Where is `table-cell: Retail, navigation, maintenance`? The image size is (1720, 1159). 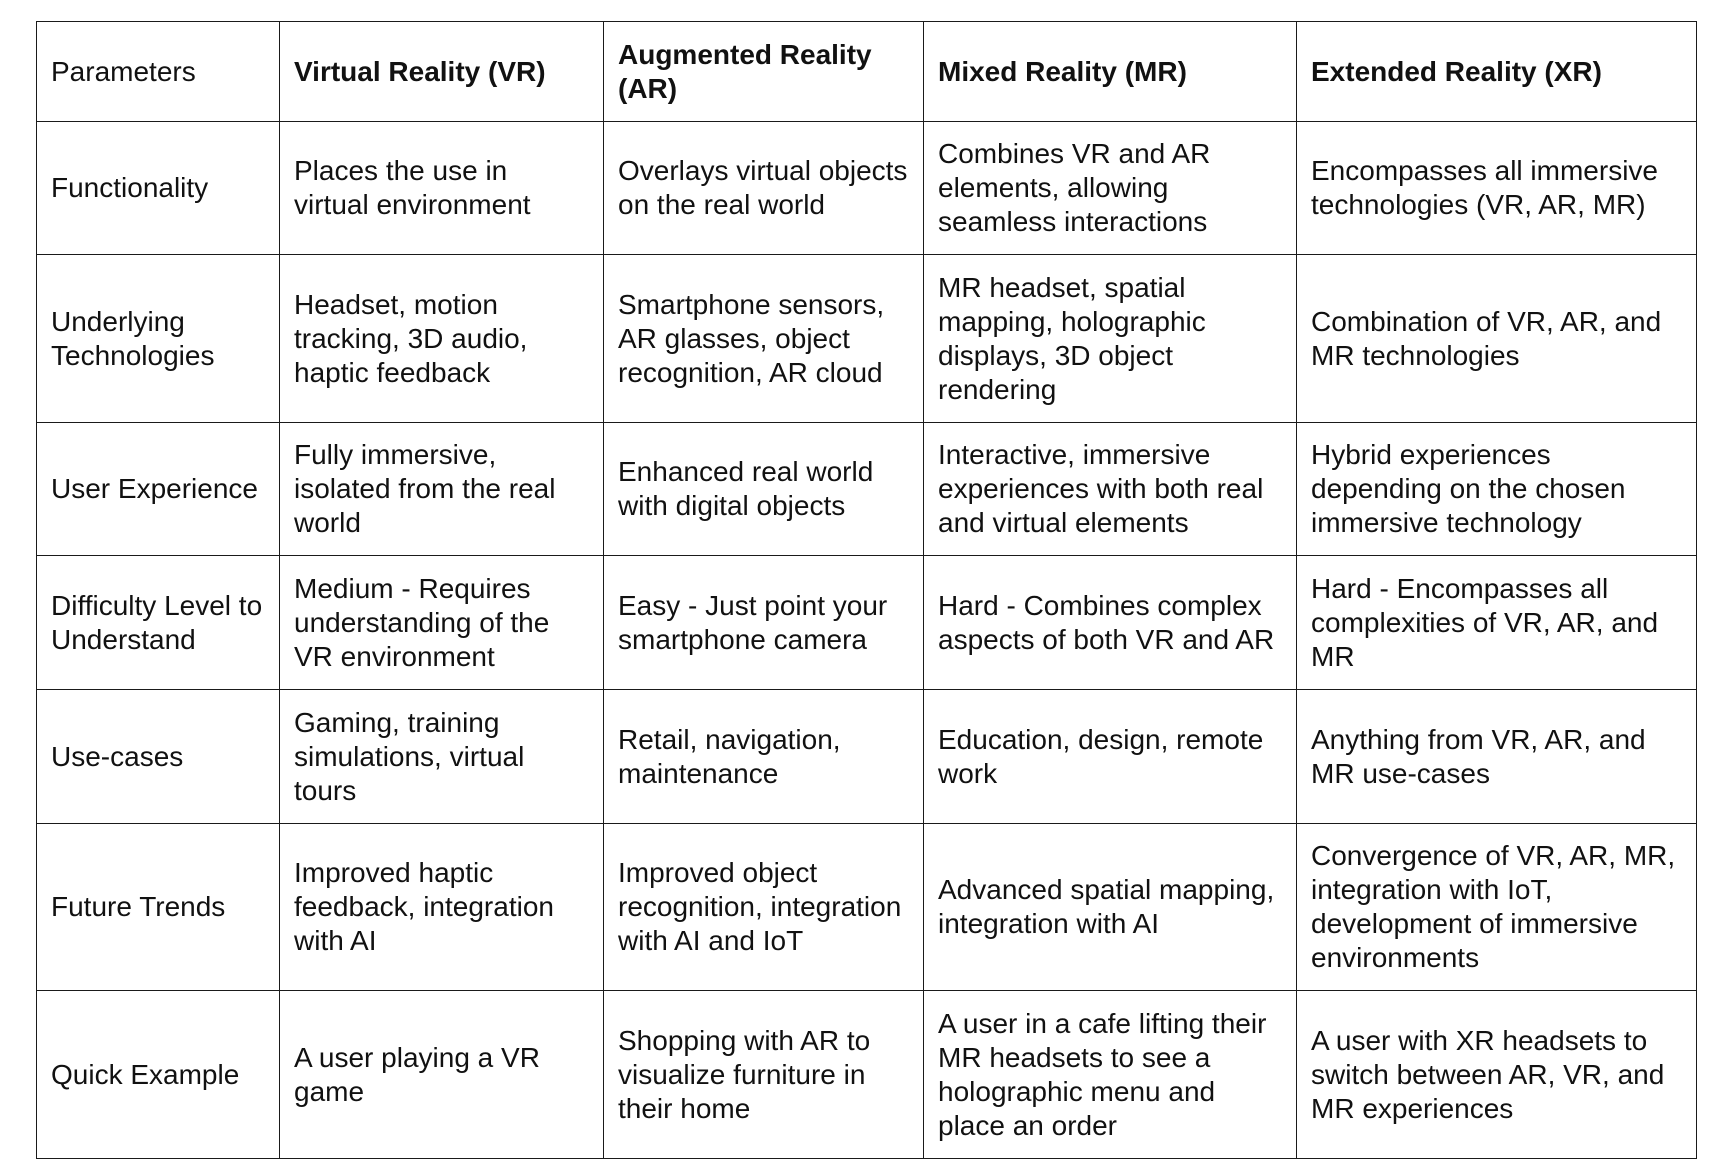 table-cell: Retail, navigation, maintenance is located at coordinates (763, 756).